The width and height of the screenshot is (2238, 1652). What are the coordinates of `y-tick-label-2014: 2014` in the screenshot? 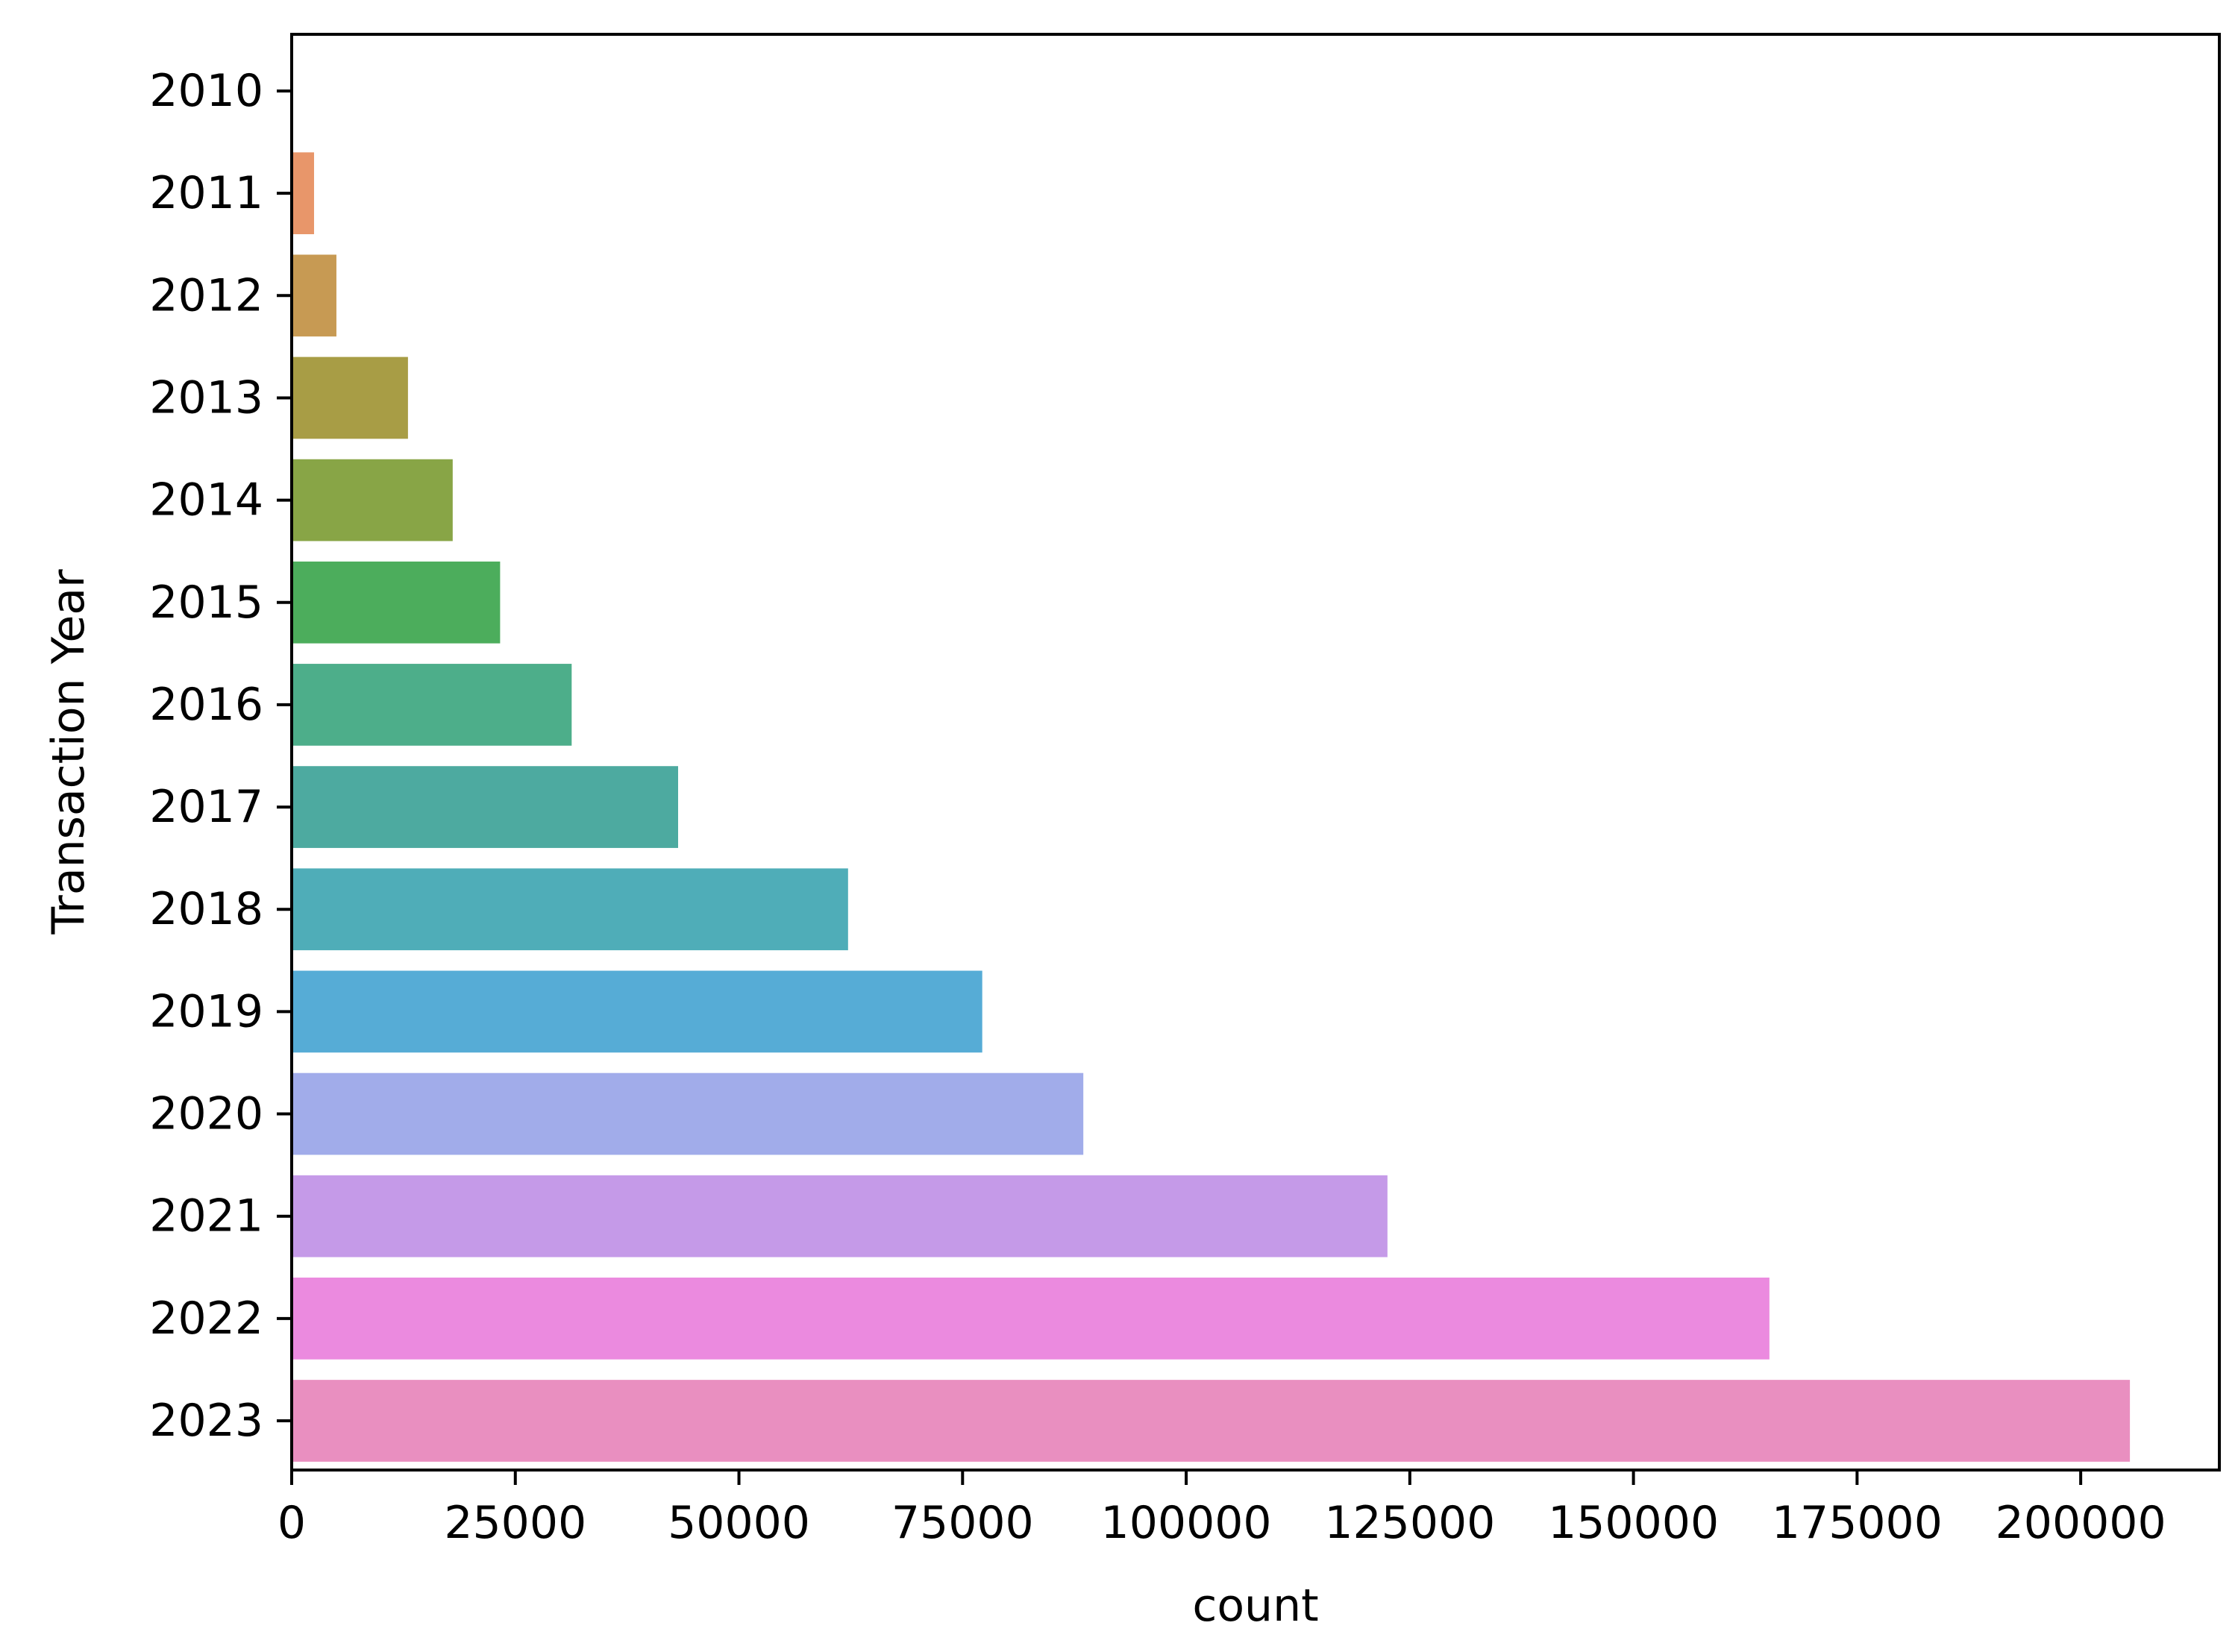 It's located at (206, 500).